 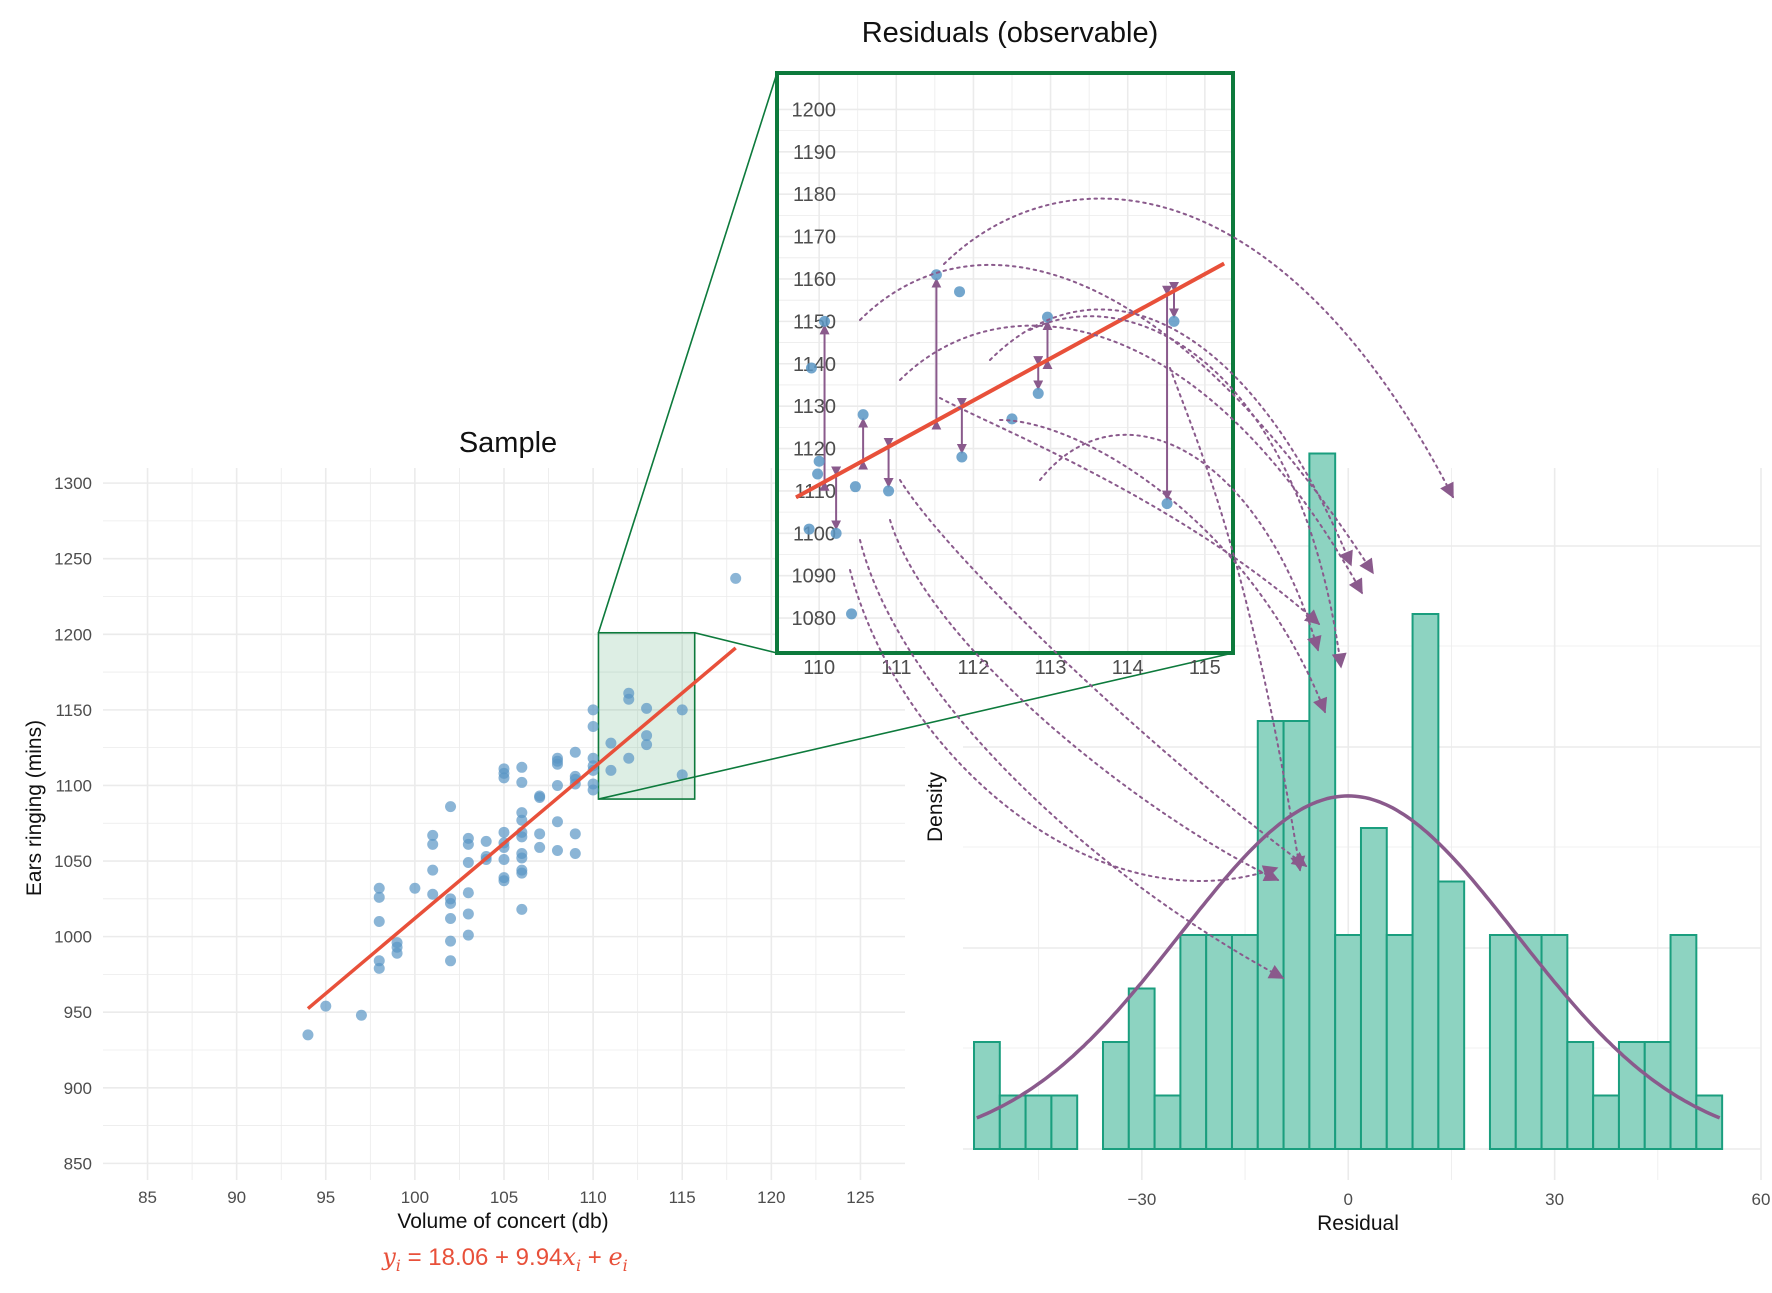 I want to click on sample-x-tick-label: 120, so click(x=771, y=1197).